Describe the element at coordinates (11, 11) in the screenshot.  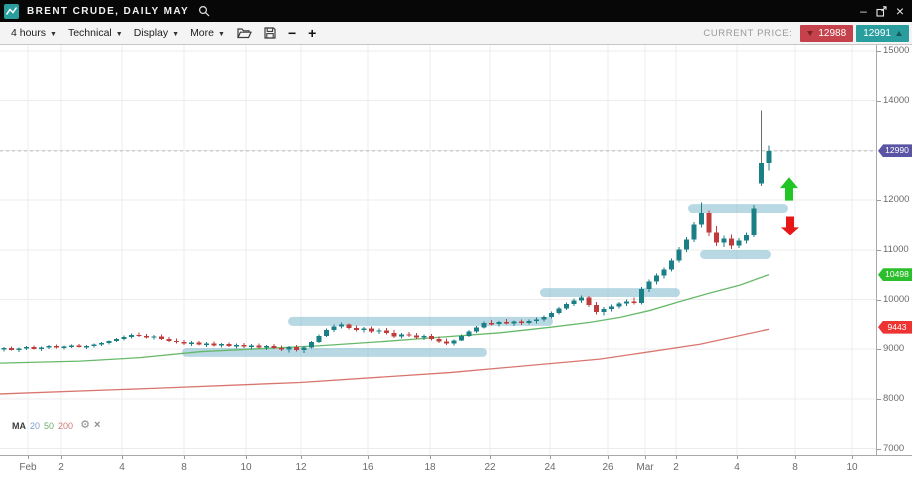
I see `app-logo-icon` at that location.